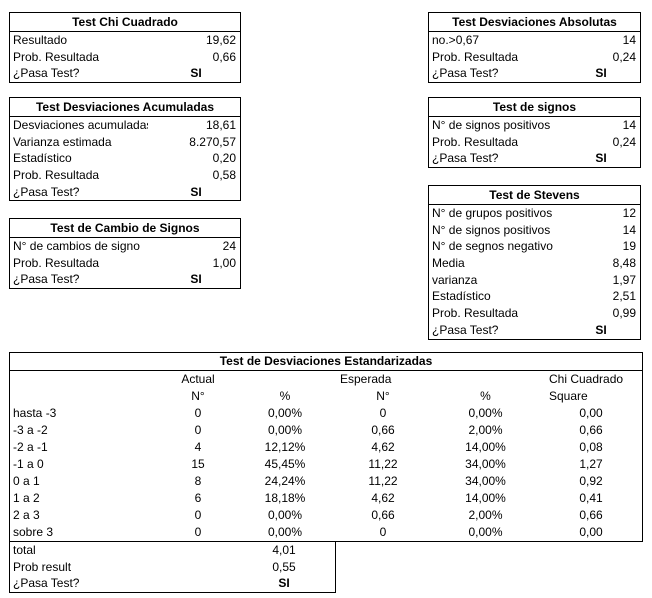 The image size is (652, 598). What do you see at coordinates (172, 568) in the screenshot?
I see `summary-box: total 4,01 Prob result 0,55 ¿Pasa Test? SI` at bounding box center [172, 568].